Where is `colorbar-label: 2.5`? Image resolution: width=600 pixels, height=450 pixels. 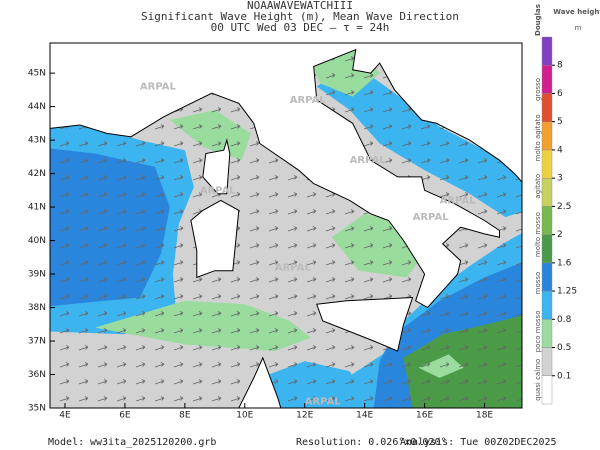 colorbar-label: 2.5 is located at coordinates (564, 207).